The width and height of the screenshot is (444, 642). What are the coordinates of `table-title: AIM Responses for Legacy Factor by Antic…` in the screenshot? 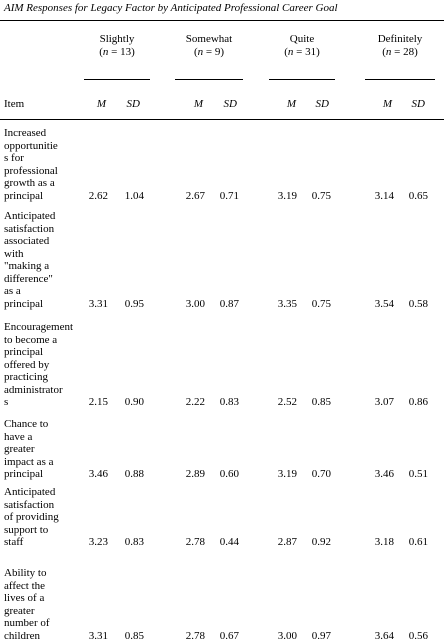 It's located at (171, 8).